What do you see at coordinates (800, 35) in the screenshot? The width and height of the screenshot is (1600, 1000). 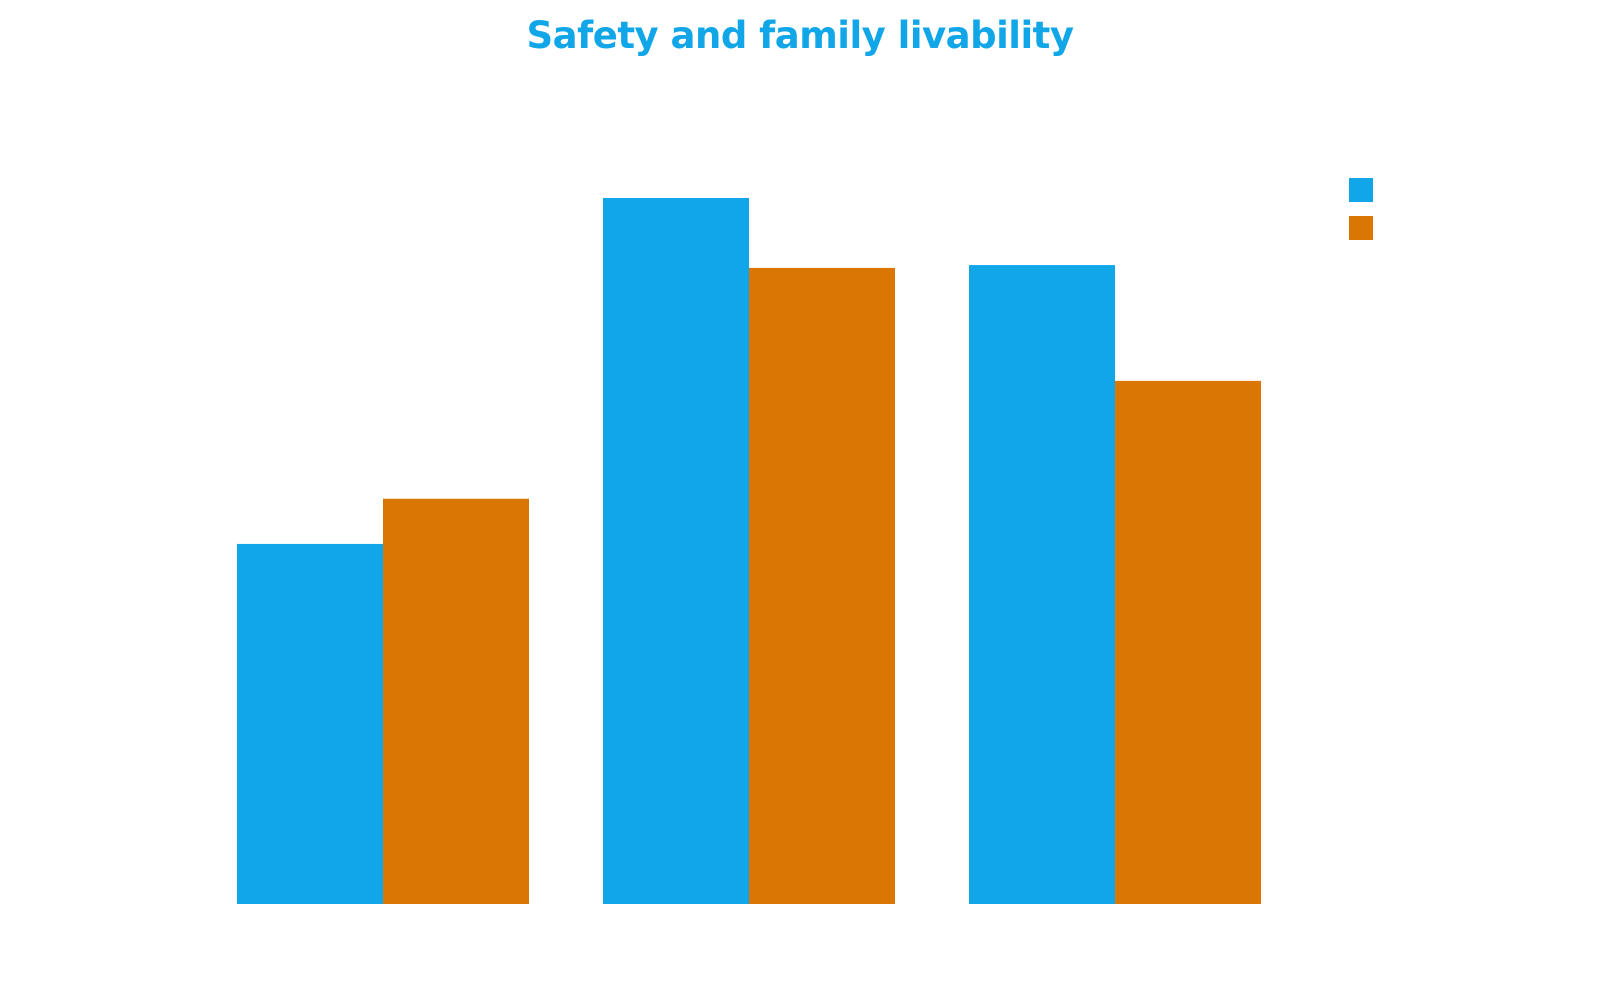 I see `chart-title: Safety and family livability` at bounding box center [800, 35].